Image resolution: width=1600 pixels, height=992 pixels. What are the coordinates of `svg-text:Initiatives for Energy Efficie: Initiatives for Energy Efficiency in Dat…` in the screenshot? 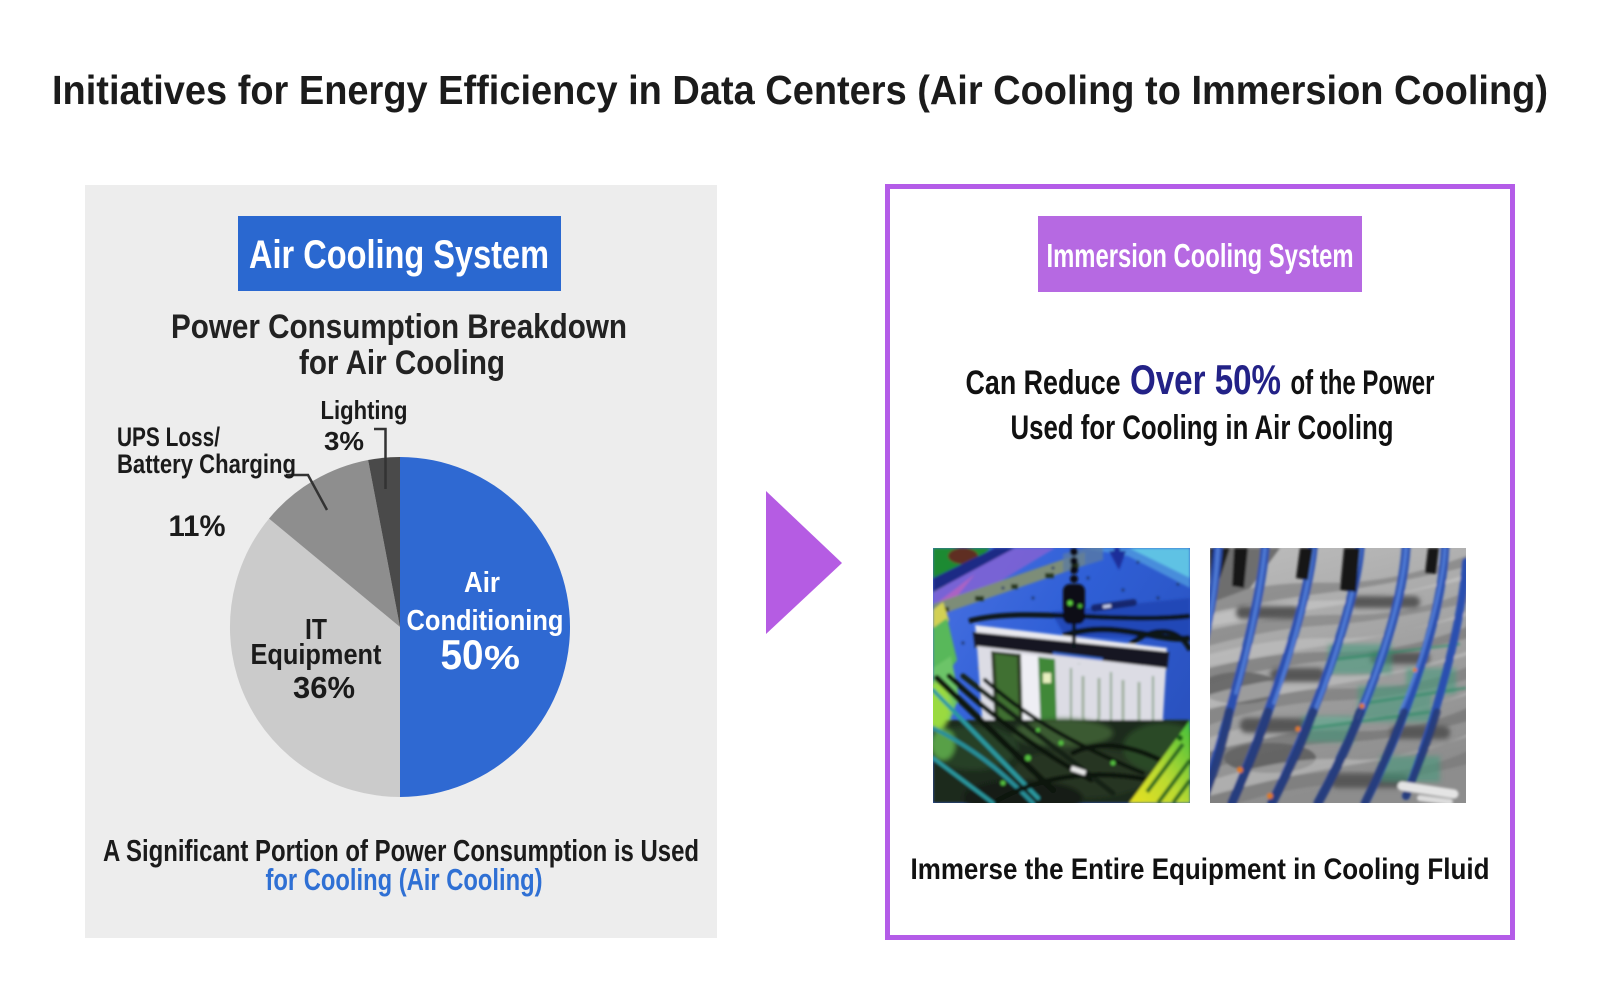 It's located at (800, 90).